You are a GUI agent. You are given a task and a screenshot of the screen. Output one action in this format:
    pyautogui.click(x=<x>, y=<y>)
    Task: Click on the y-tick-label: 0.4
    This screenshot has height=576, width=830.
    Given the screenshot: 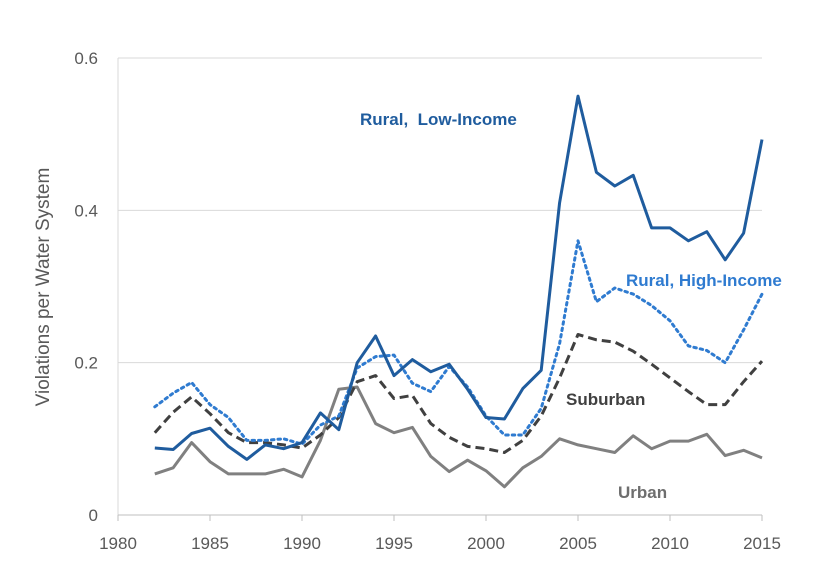 What is the action you would take?
    pyautogui.click(x=86, y=210)
    